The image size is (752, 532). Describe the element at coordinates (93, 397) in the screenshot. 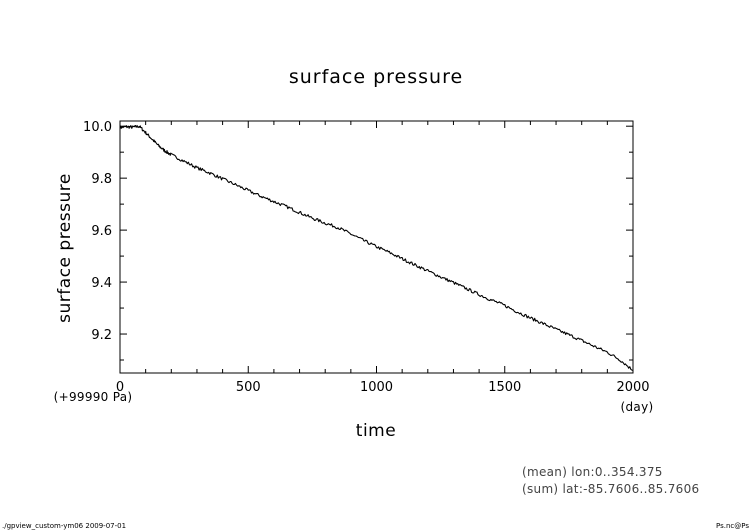

I see `y-offset-label: (+99990 Pa)` at that location.